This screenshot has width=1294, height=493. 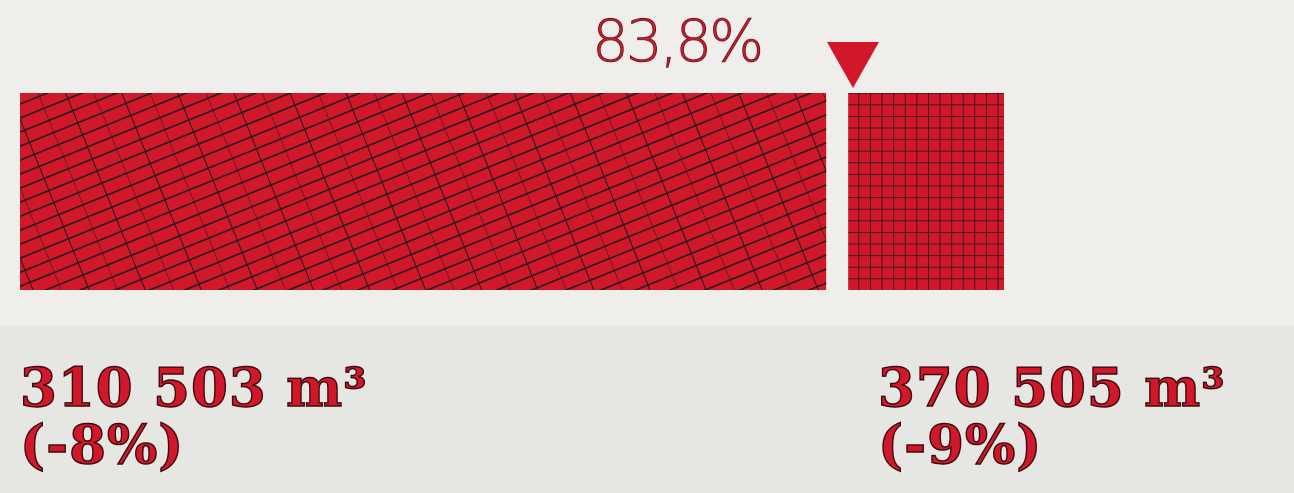 I want to click on total-left: 310 503 m³ (-8%), so click(x=193, y=416).